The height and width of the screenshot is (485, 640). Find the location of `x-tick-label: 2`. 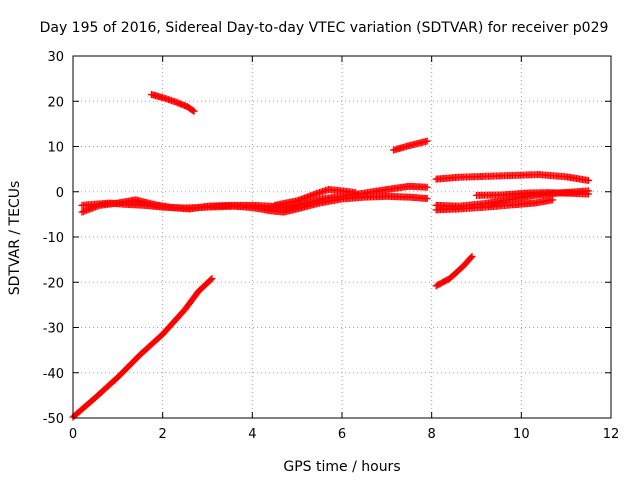

x-tick-label: 2 is located at coordinates (163, 434).